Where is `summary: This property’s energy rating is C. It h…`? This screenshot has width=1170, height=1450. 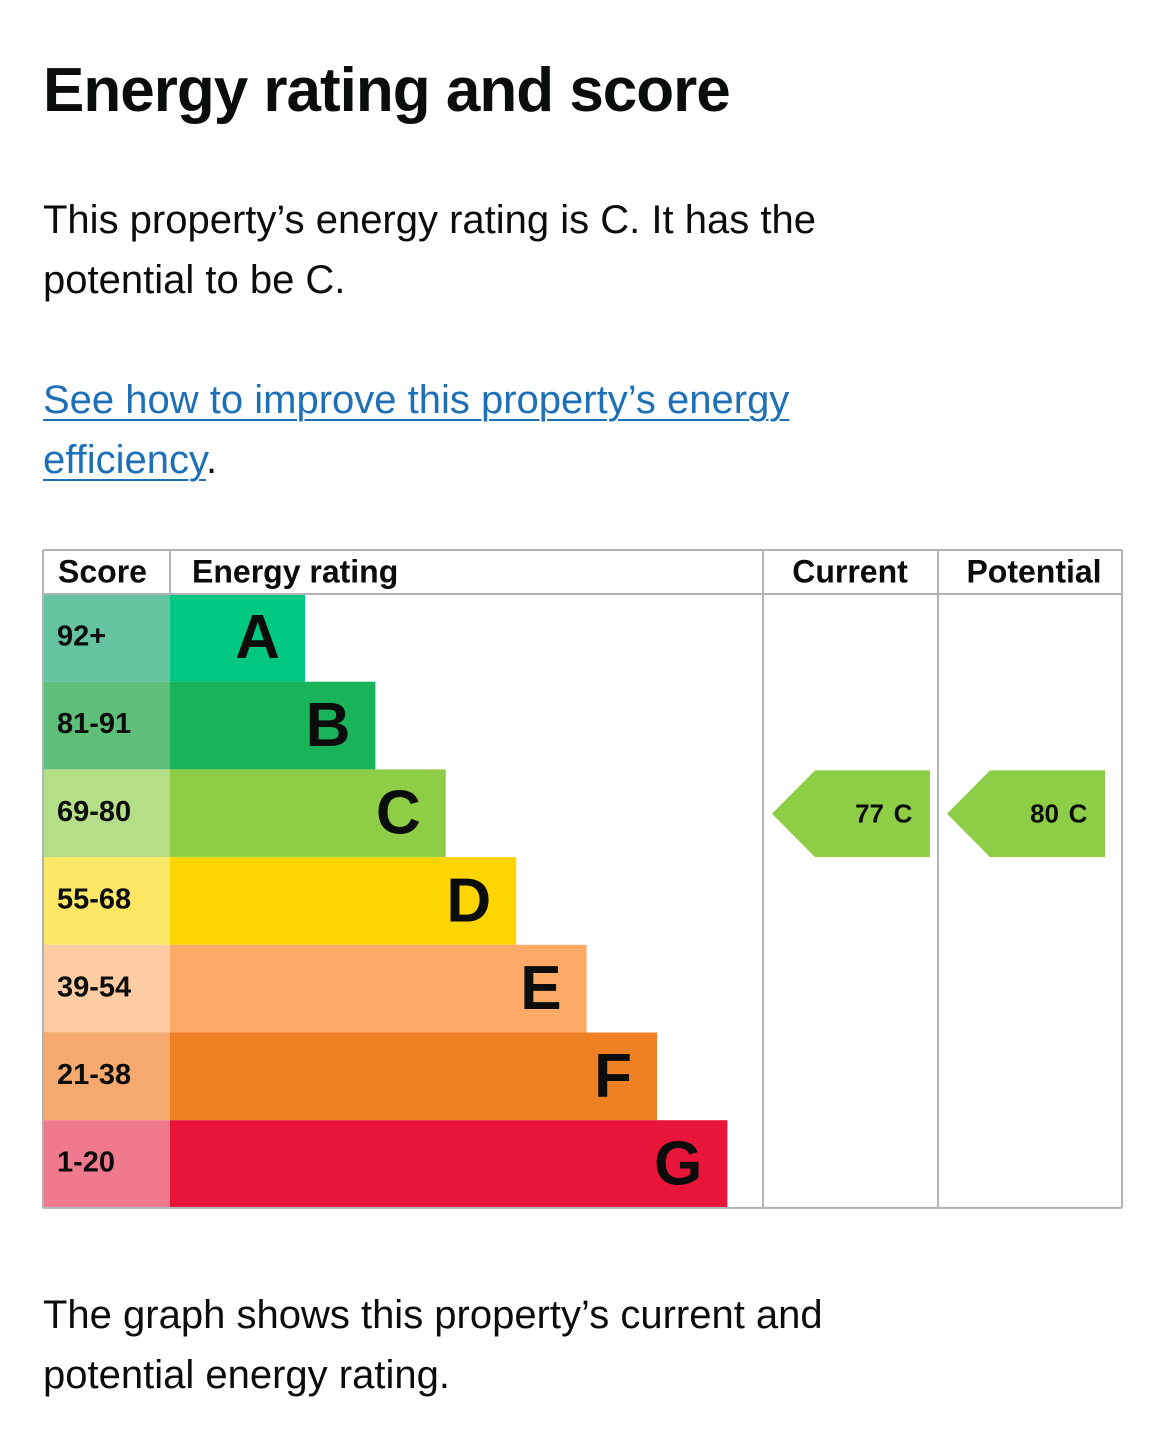
summary: This property’s energy rating is C. It h… is located at coordinates (429, 250).